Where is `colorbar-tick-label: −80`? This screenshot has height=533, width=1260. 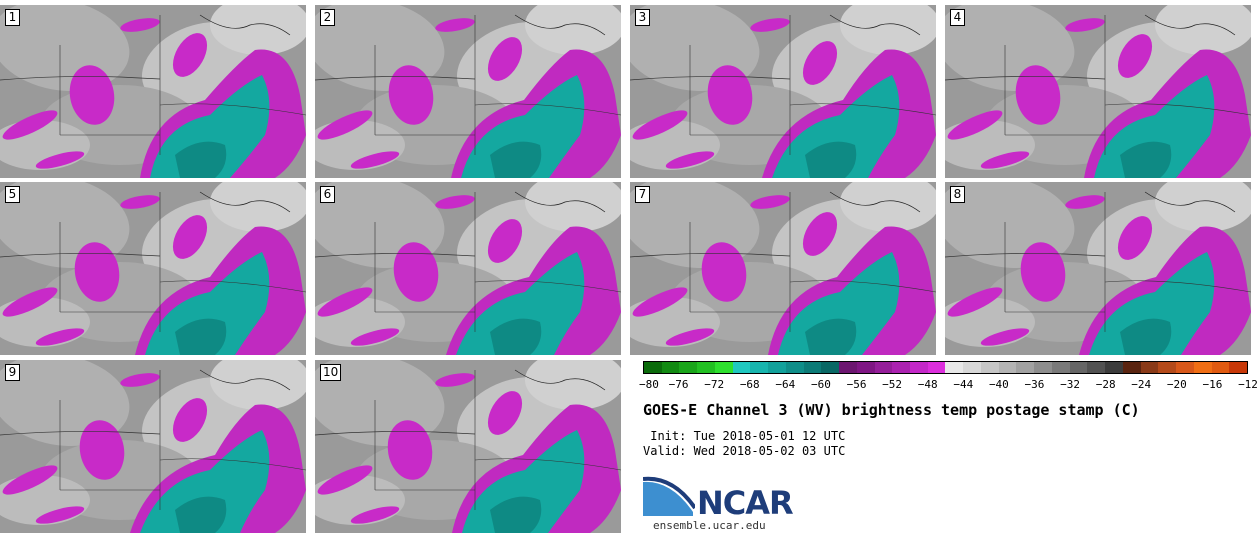
colorbar-tick-label: −80 is located at coordinates (649, 384).